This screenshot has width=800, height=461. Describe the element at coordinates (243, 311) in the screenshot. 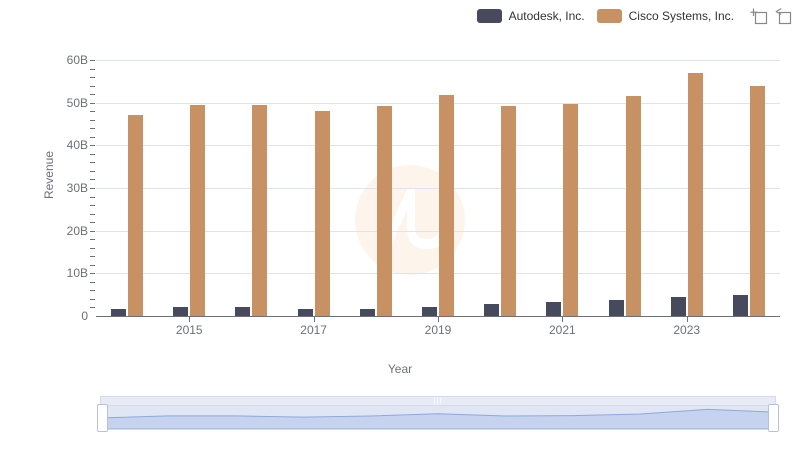

I see `bar-autodesk-2016` at that location.